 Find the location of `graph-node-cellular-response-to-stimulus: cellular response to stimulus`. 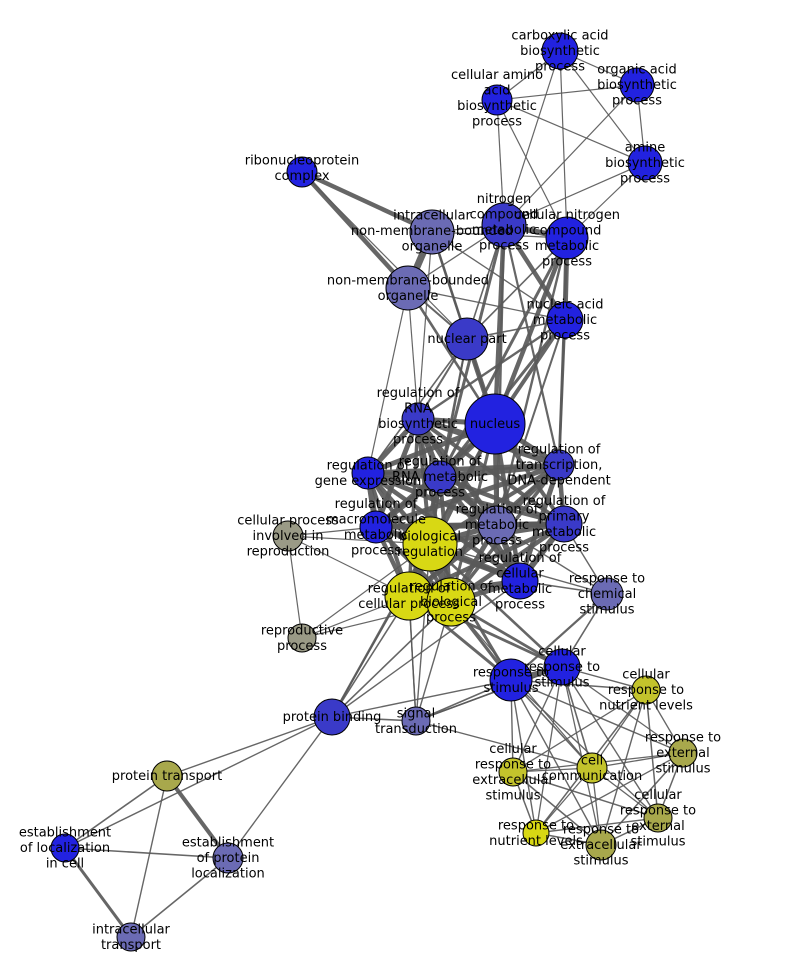

graph-node-cellular-response-to-stimulus: cellular response to stimulus is located at coordinates (562, 667).